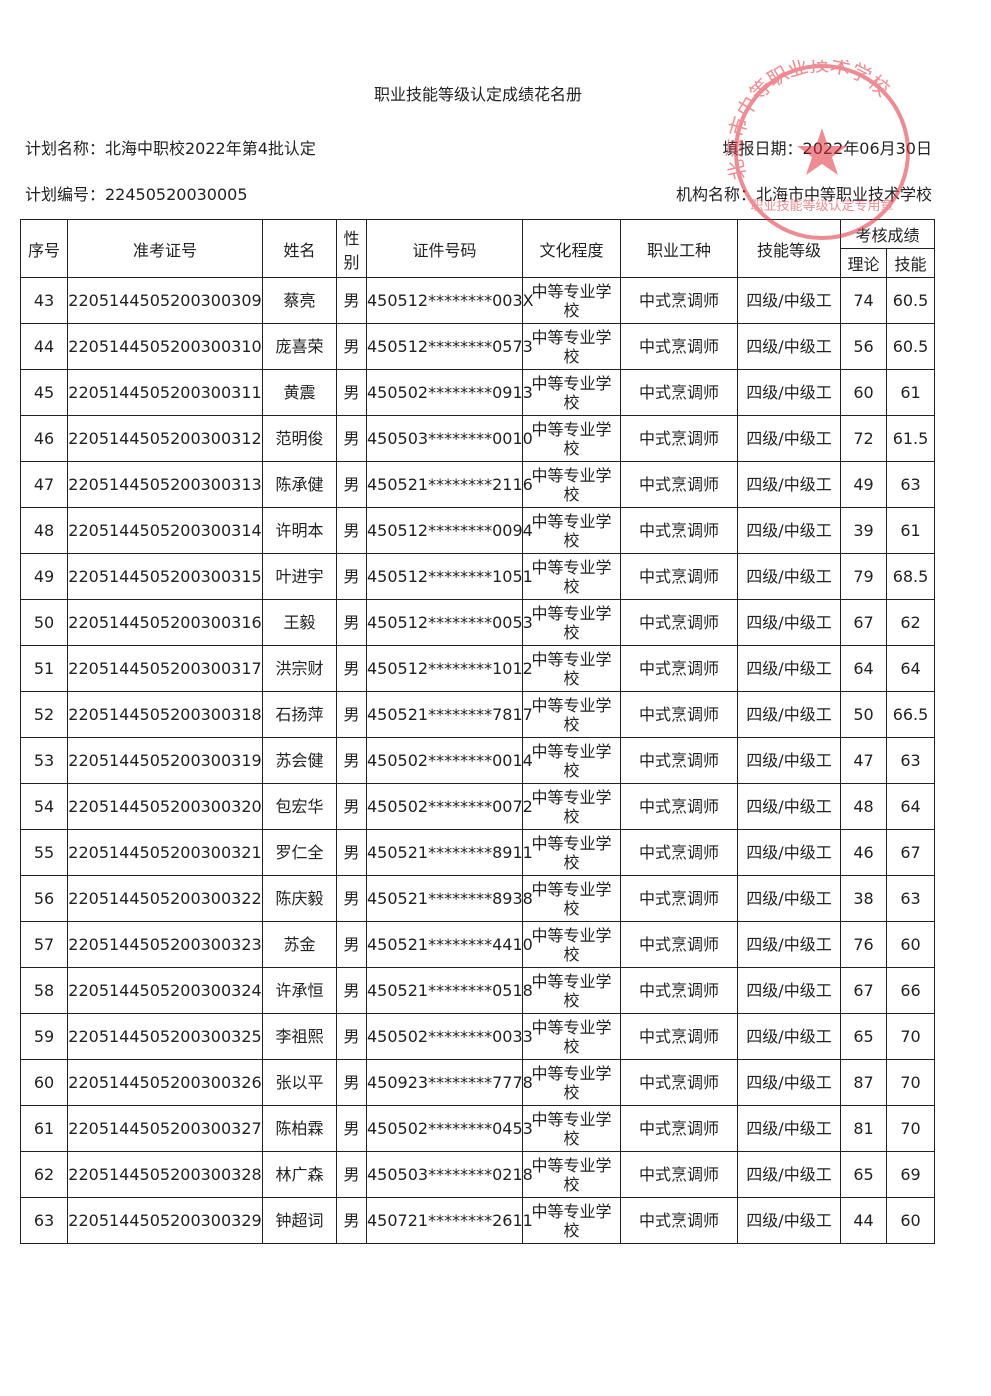 This screenshot has height=1396, width=991. What do you see at coordinates (449, 1174) in the screenshot?
I see `table-cell: 450503********0218` at bounding box center [449, 1174].